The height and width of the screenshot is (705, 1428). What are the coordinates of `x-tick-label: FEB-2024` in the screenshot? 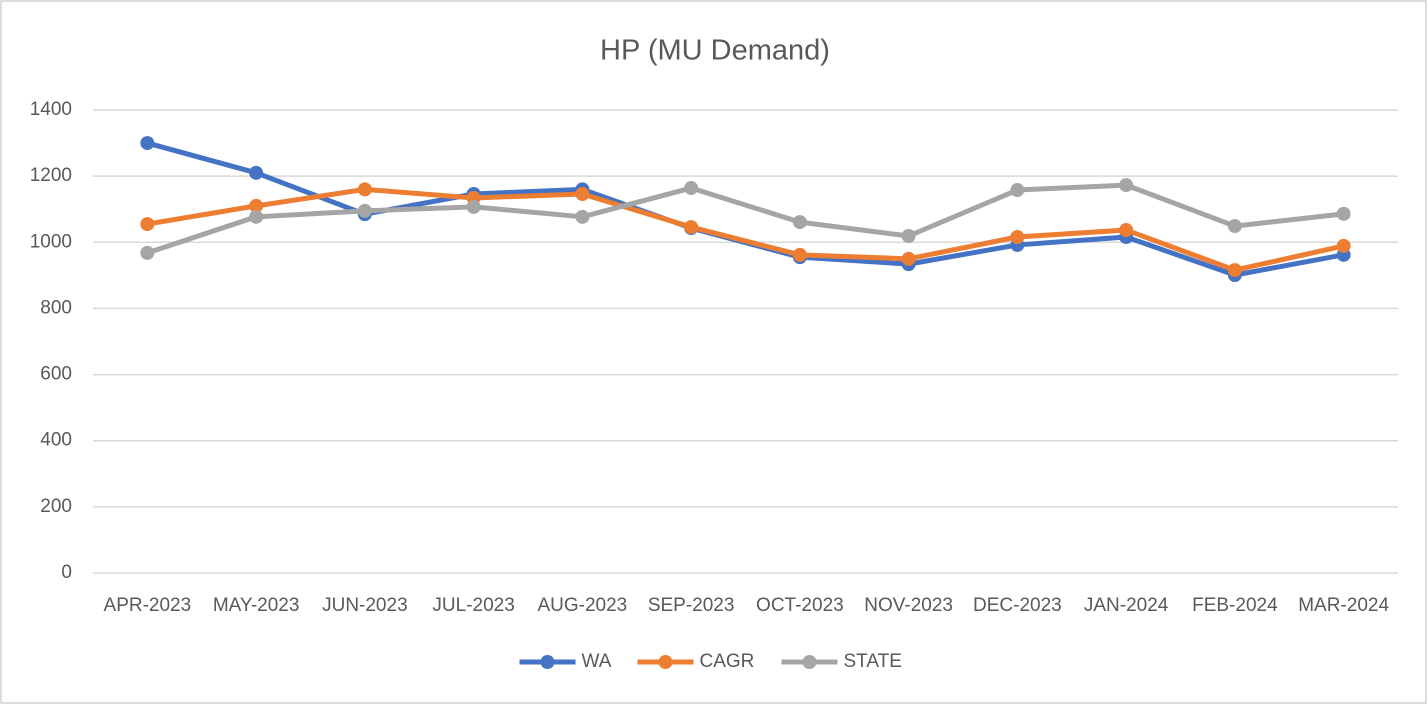 It's located at (1235, 605).